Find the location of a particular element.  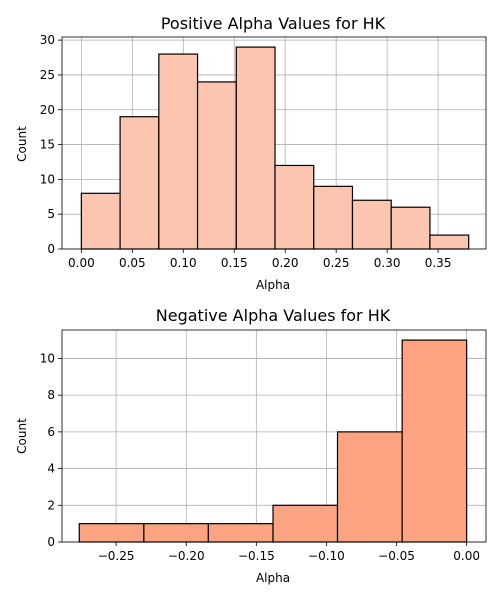

x-tick-label: 0.20 is located at coordinates (285, 263).